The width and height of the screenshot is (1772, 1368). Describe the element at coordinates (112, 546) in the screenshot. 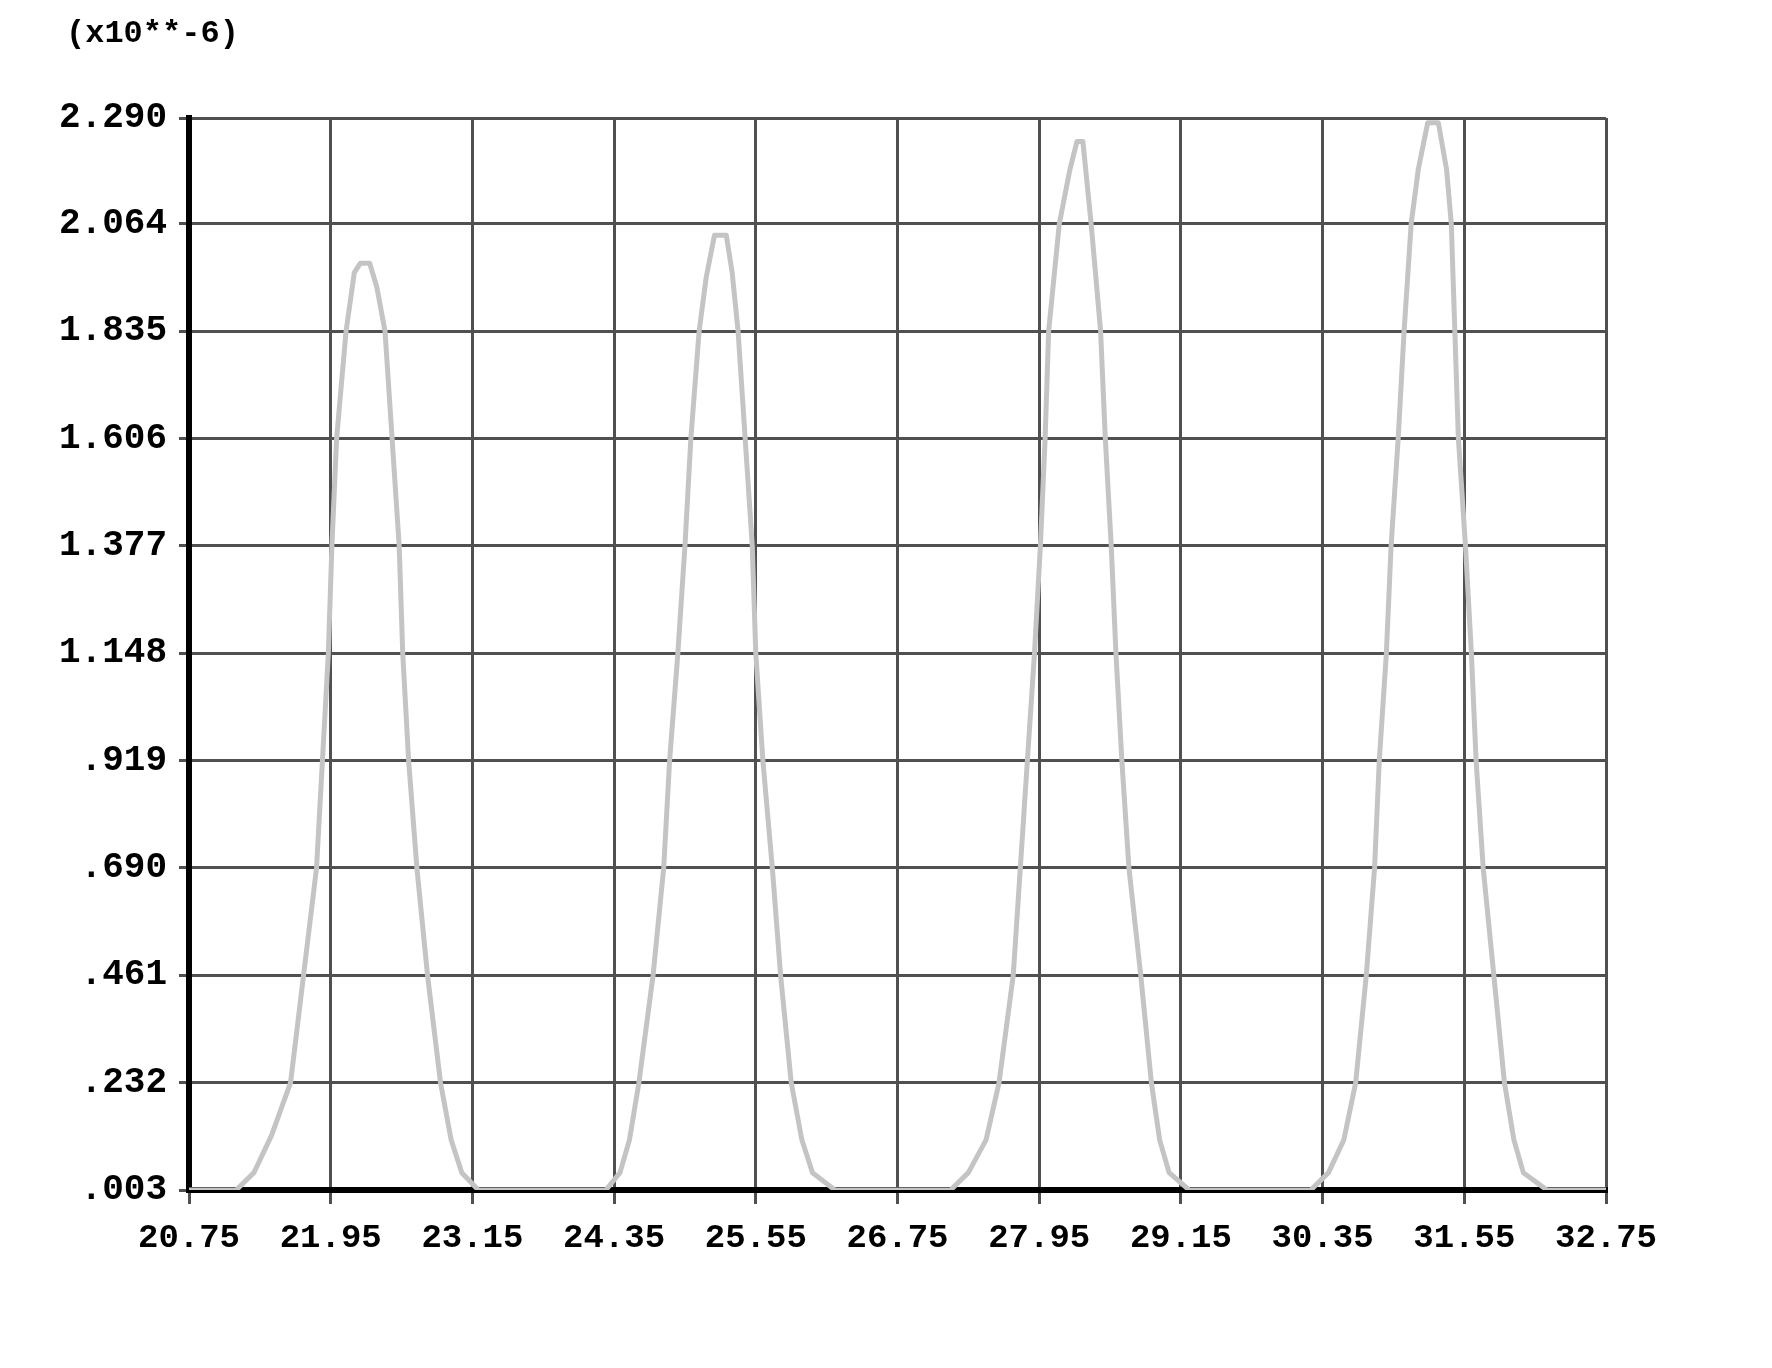

I see `y-tick-label: 1.377` at that location.